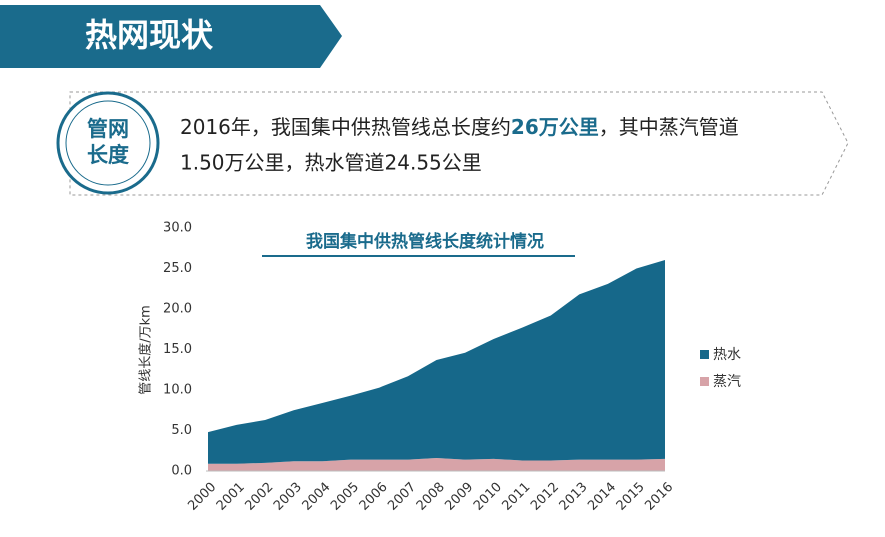 The height and width of the screenshot is (537, 885). What do you see at coordinates (288, 497) in the screenshot?
I see `x-tick-label: 2003` at bounding box center [288, 497].